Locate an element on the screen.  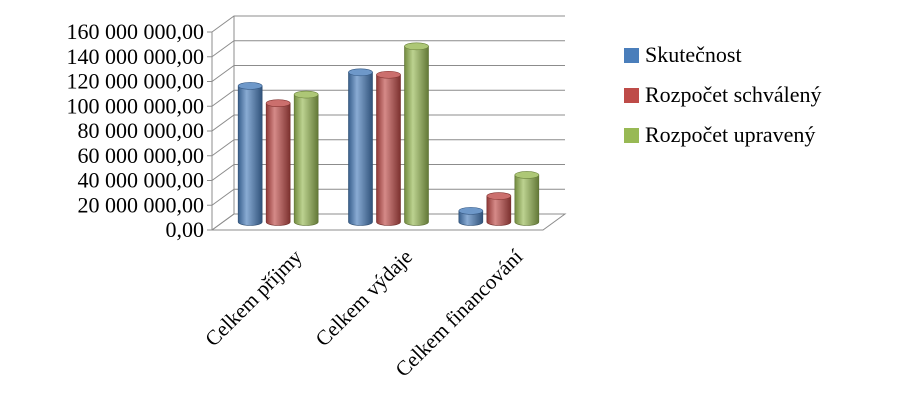
y-tick-label: 20 000 000,00 is located at coordinates (141, 204).